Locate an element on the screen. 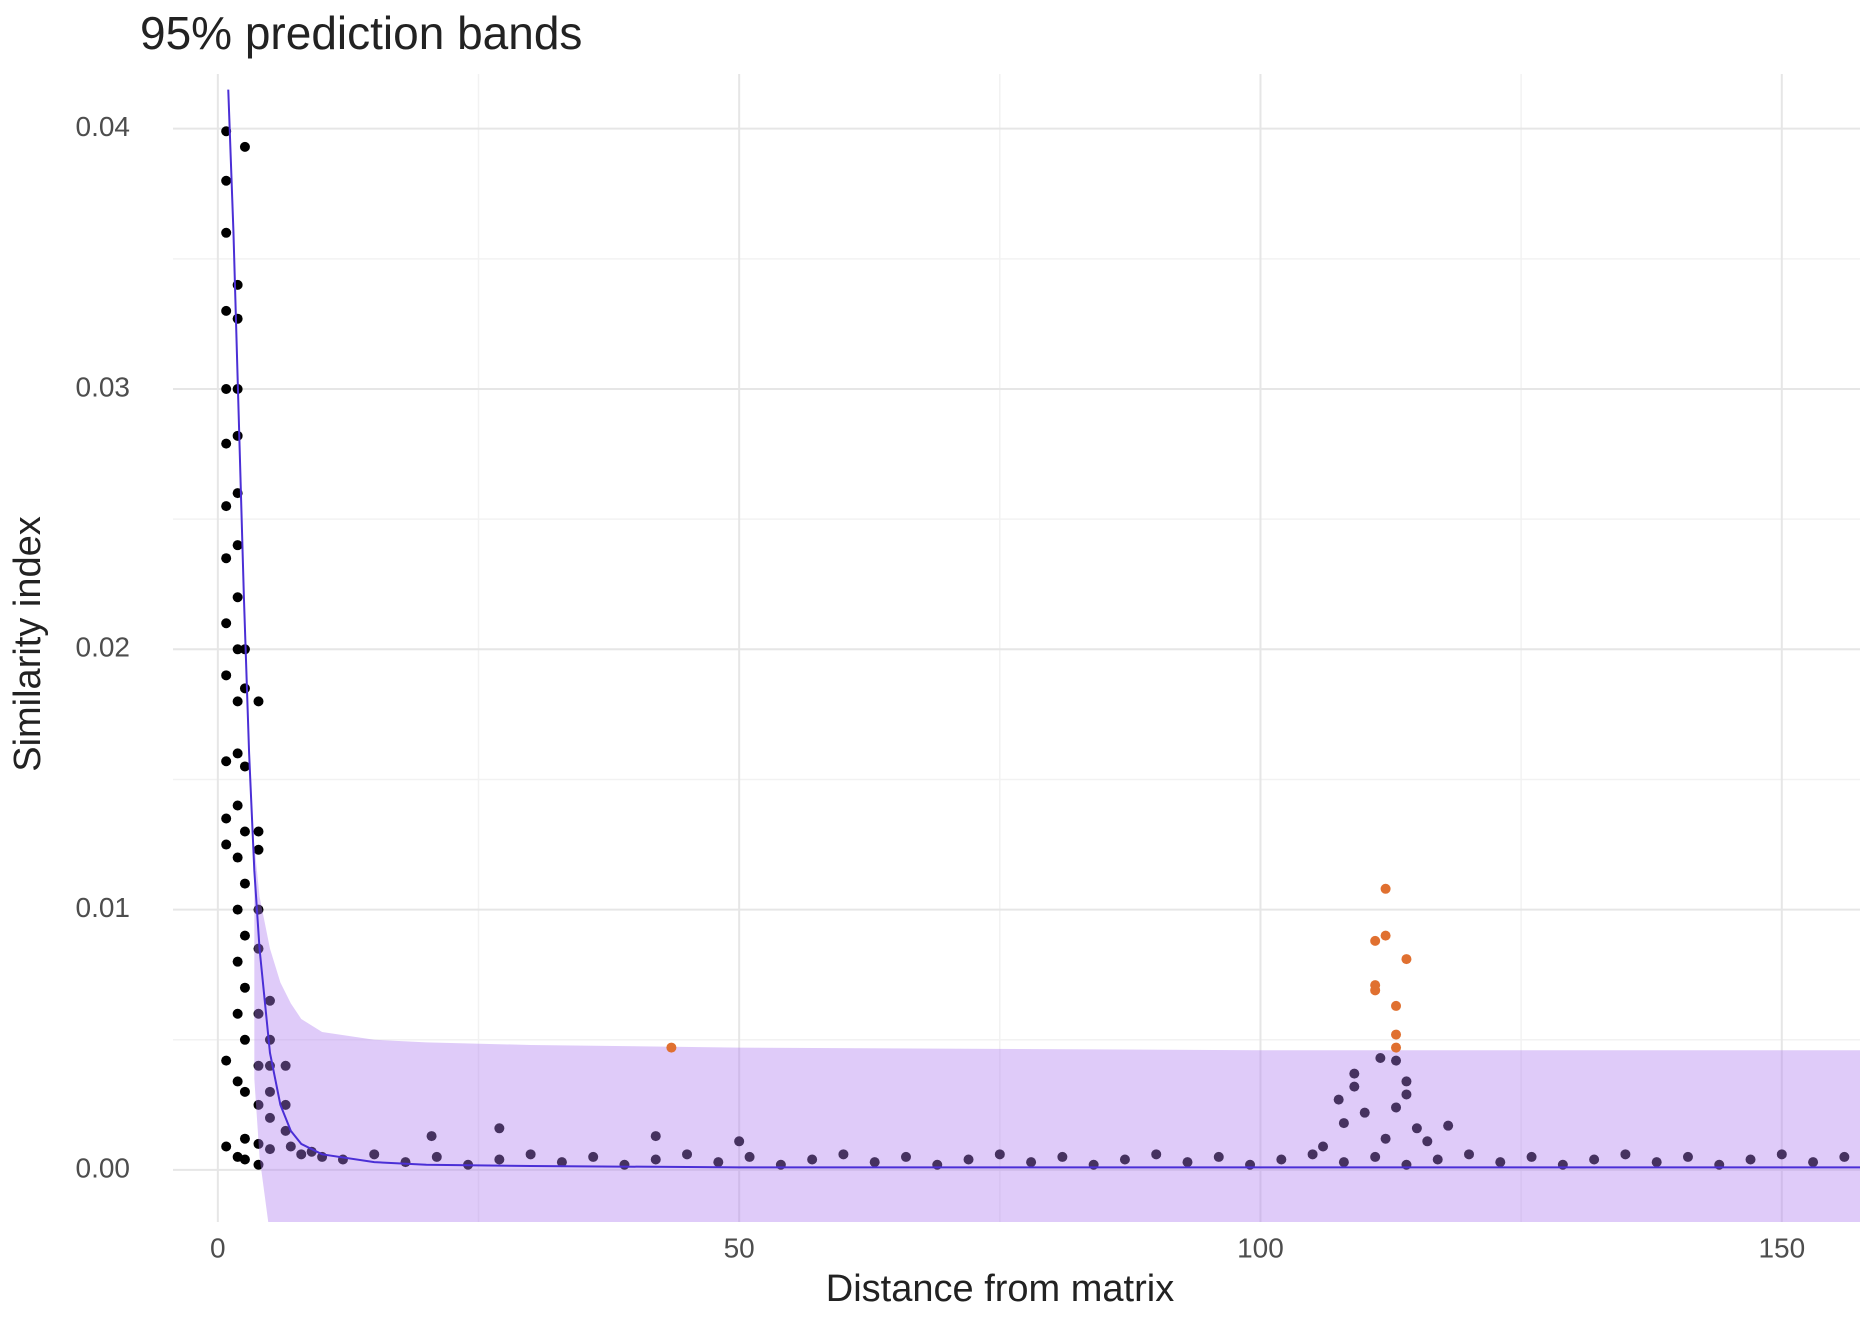 The height and width of the screenshot is (1329, 1870). y-tick-label: 0.01 is located at coordinates (103, 907).